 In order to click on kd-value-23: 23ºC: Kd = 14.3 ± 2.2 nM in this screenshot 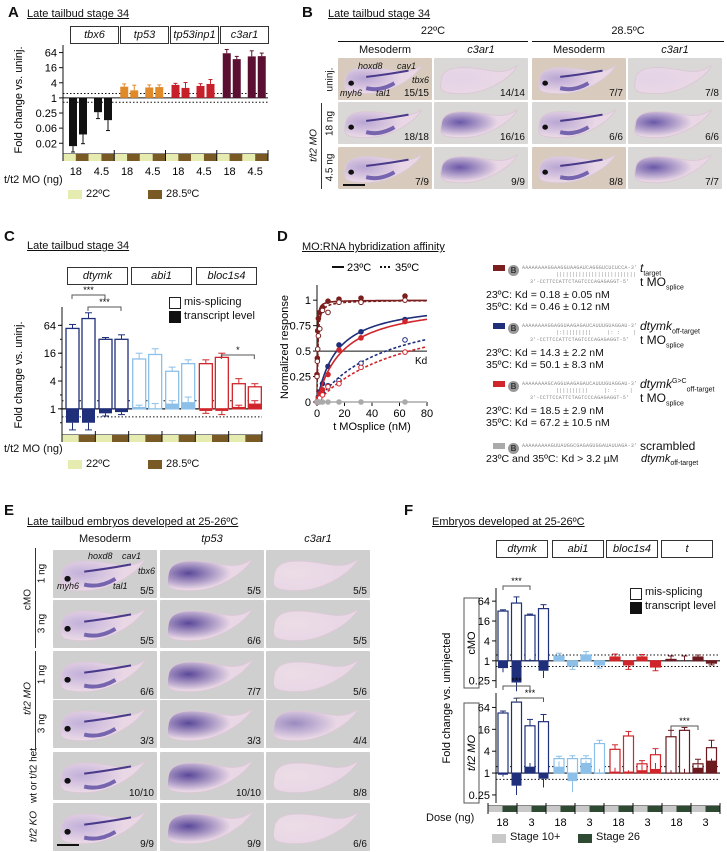, I will do `click(545, 353)`.